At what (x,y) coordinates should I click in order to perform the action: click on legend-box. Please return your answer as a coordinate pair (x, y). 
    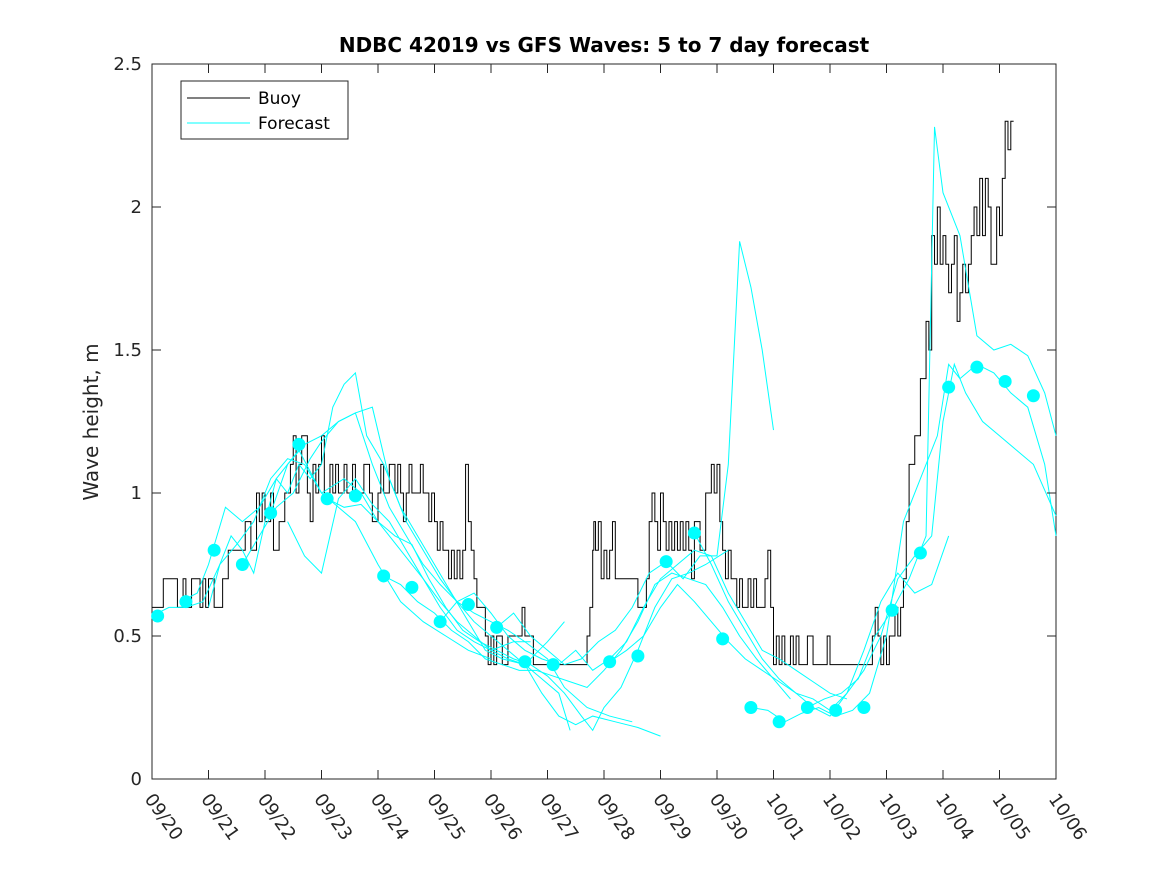
    Looking at the image, I should click on (264, 110).